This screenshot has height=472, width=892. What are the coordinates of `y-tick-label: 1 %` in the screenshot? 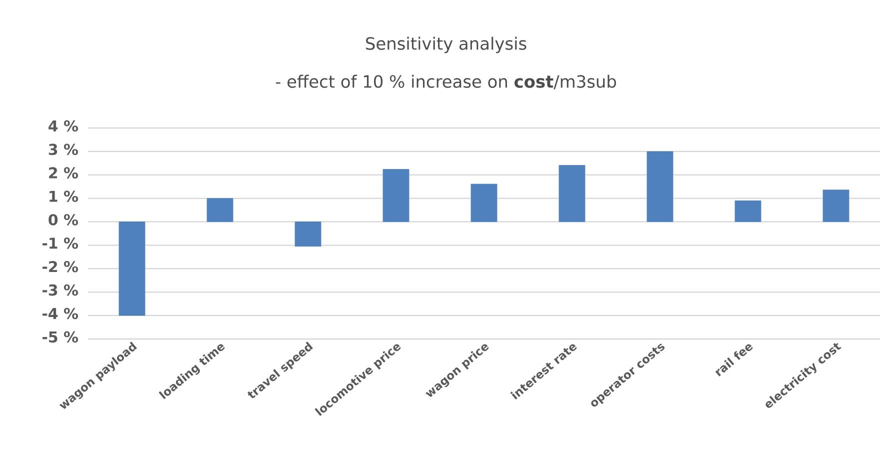 It's located at (64, 196).